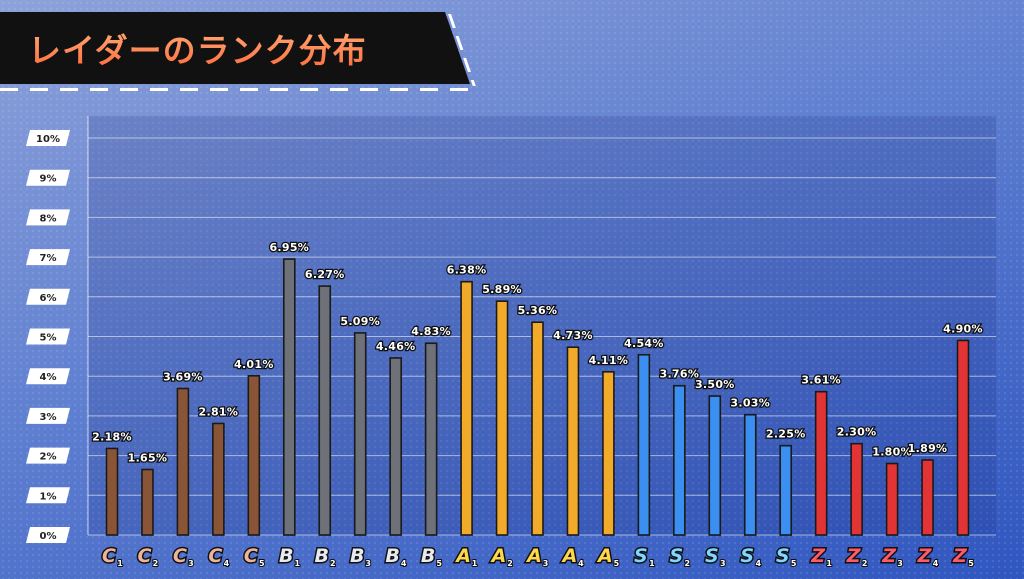 Image resolution: width=1024 pixels, height=579 pixels. I want to click on data-label: 2.81%, so click(219, 411).